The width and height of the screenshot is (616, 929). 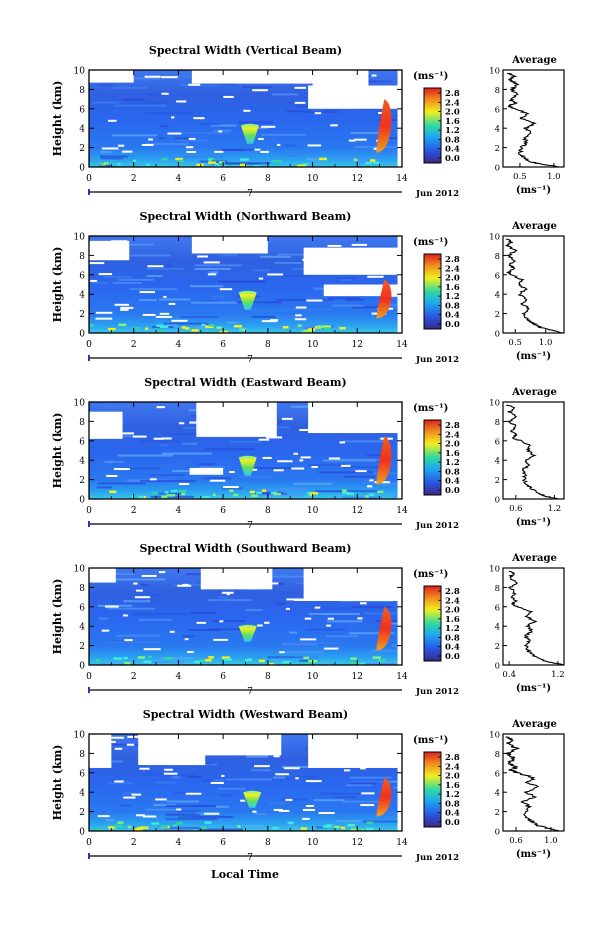 What do you see at coordinates (497, 149) in the screenshot?
I see `average-y-tick-label: 2` at bounding box center [497, 149].